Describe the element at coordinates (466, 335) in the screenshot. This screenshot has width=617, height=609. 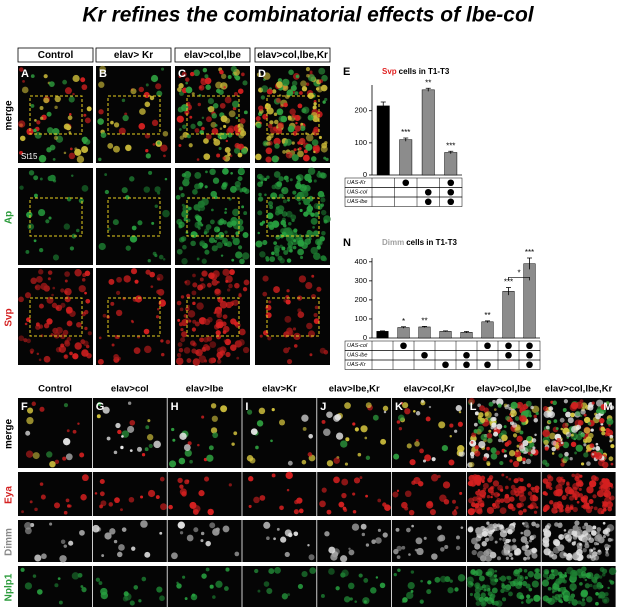
I see `bar` at that location.